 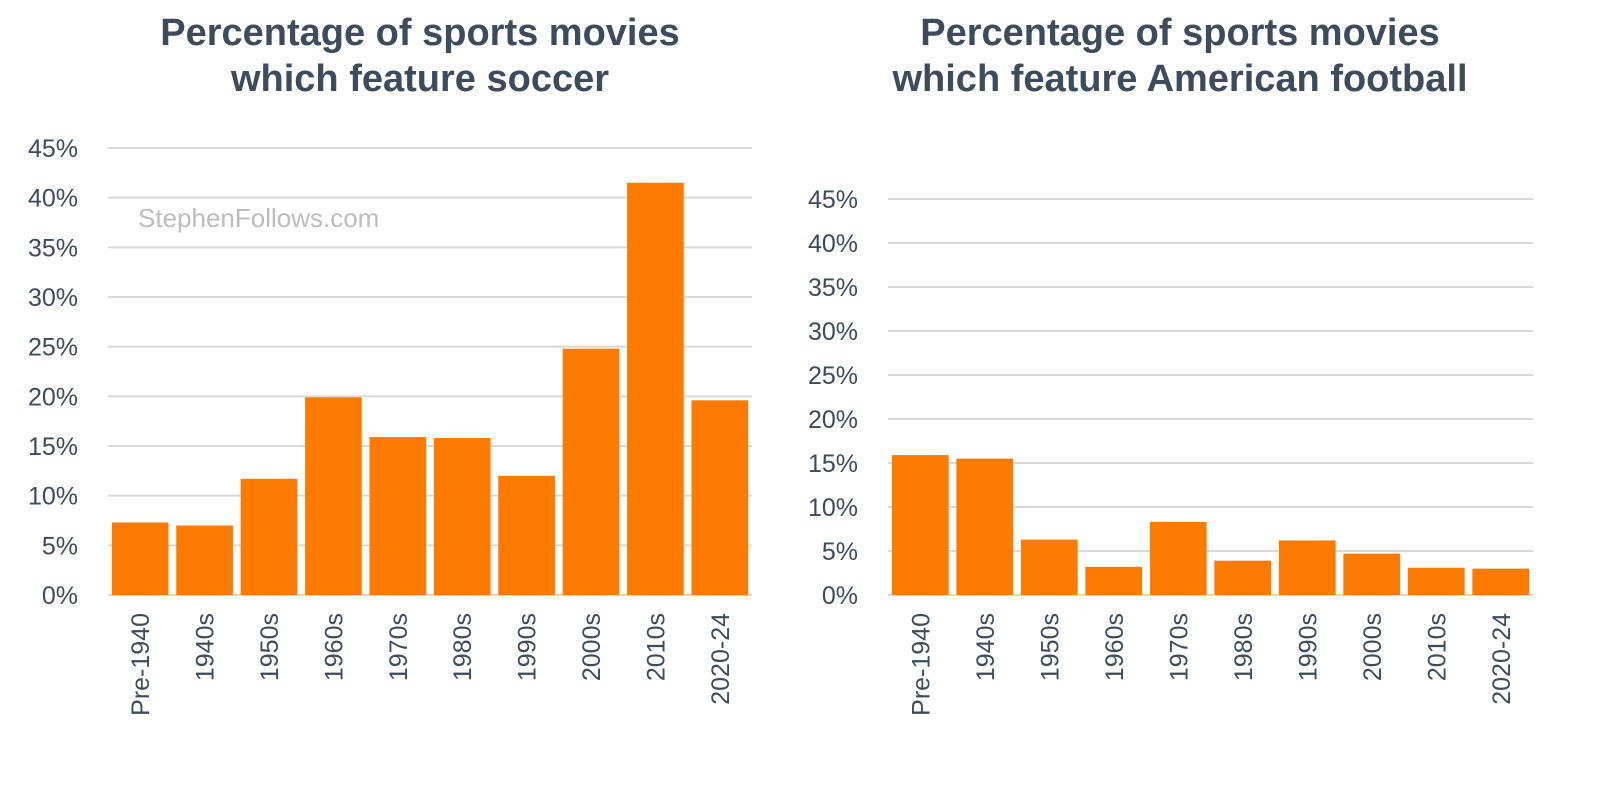 I want to click on bar-soccer-1960s, so click(x=333, y=496).